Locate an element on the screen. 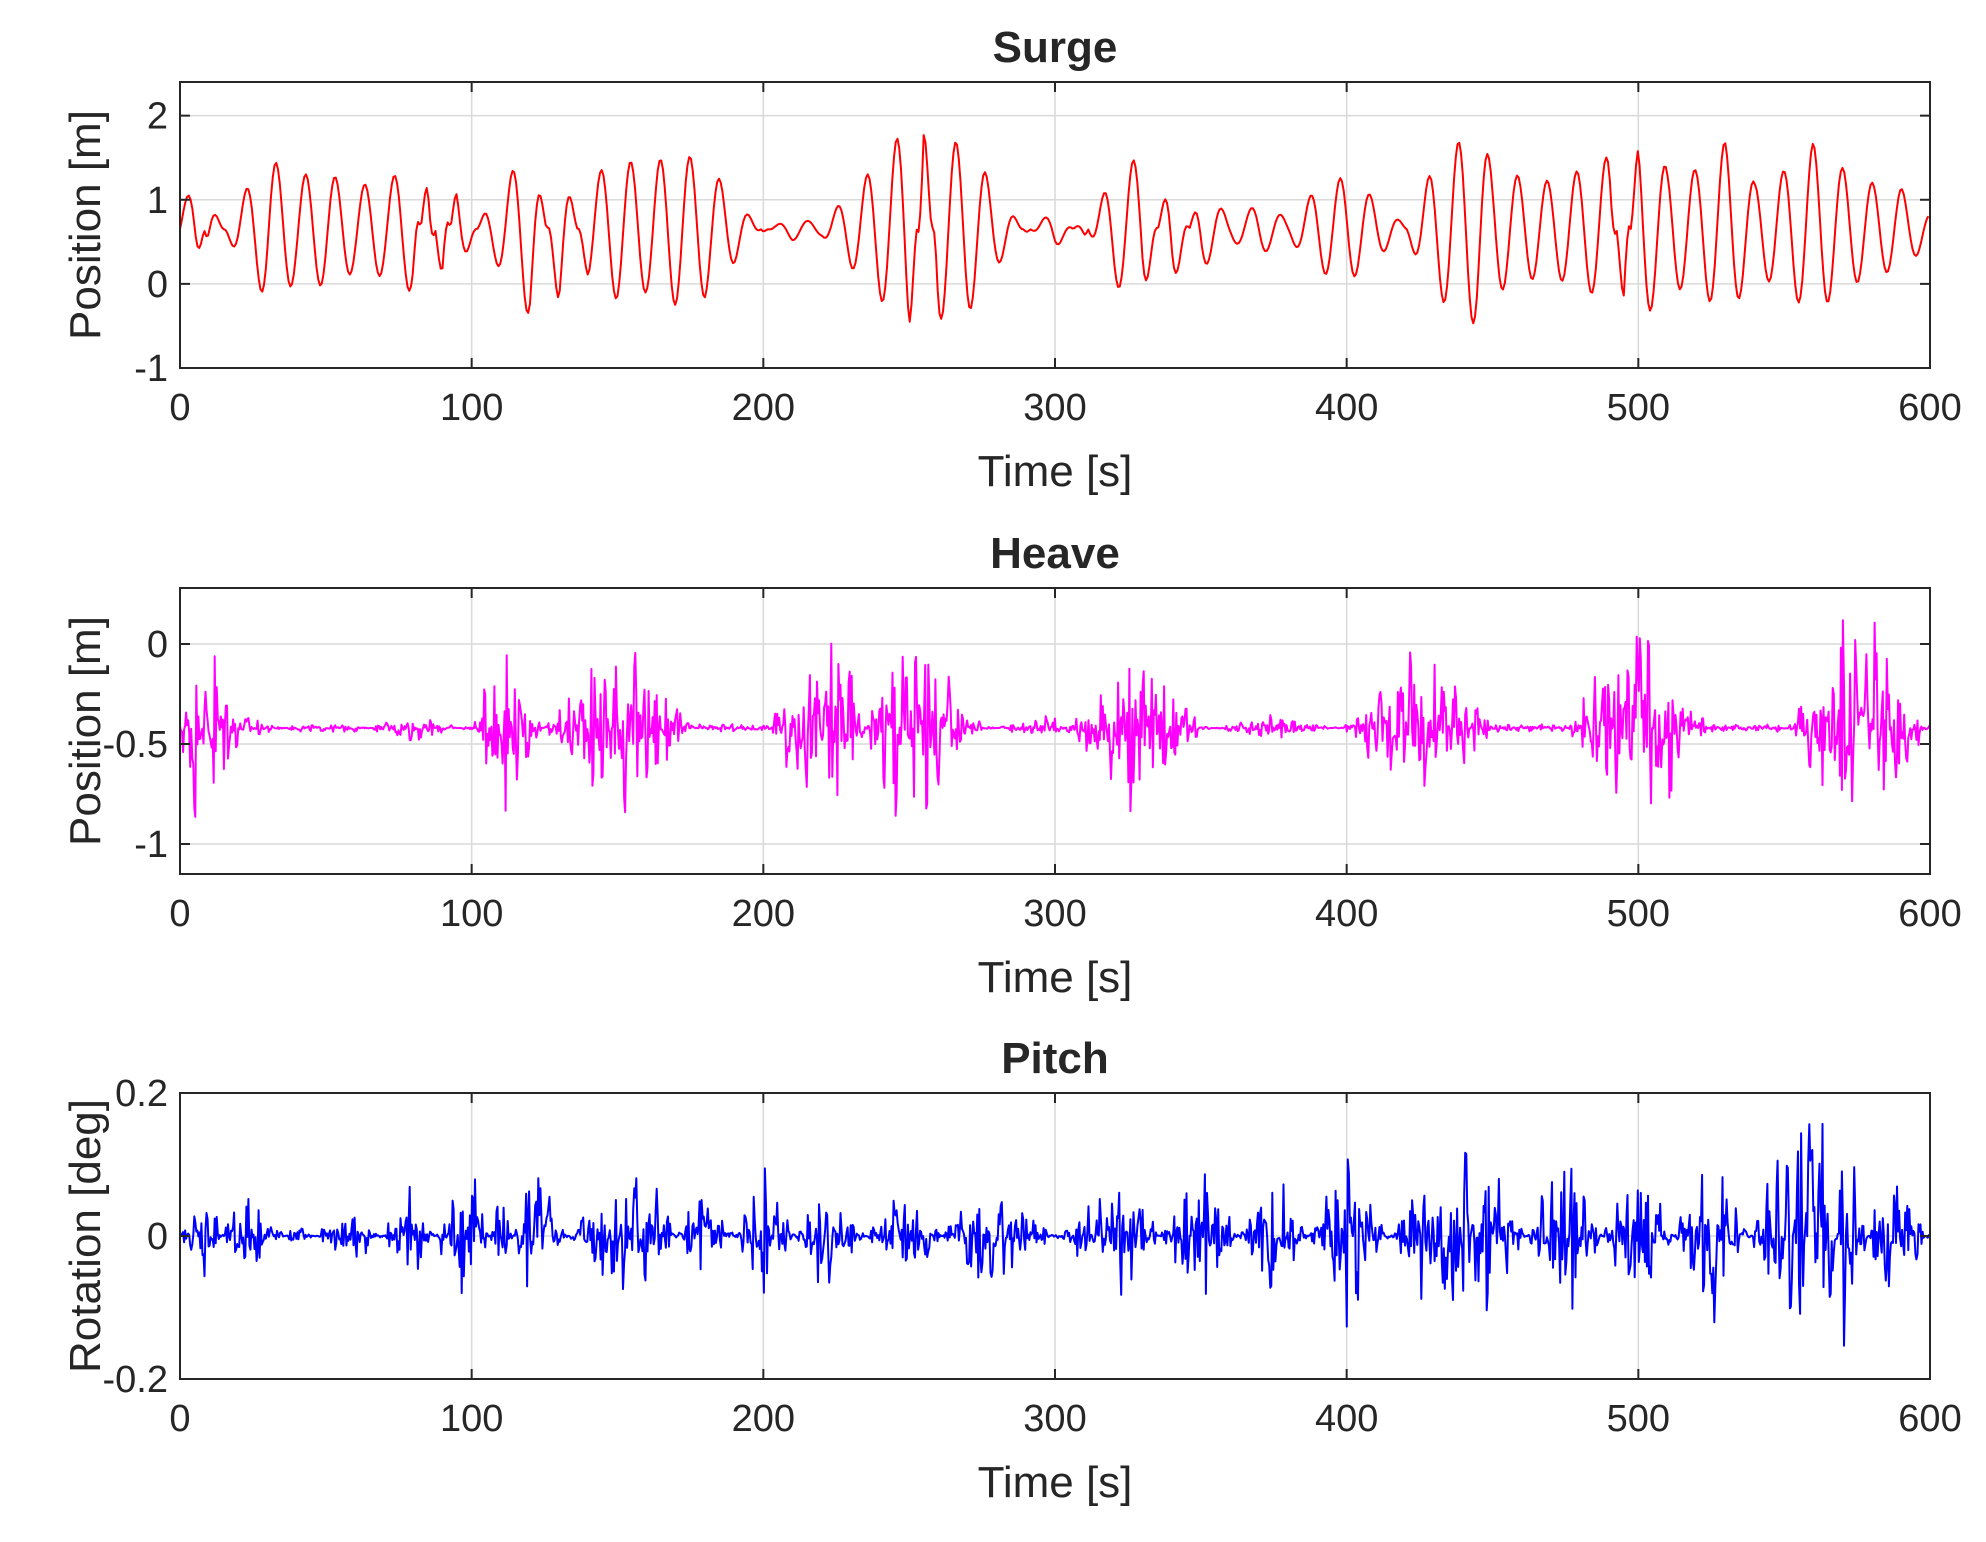 The height and width of the screenshot is (1542, 1986). surge-xtick-label: 300 is located at coordinates (1054, 408).